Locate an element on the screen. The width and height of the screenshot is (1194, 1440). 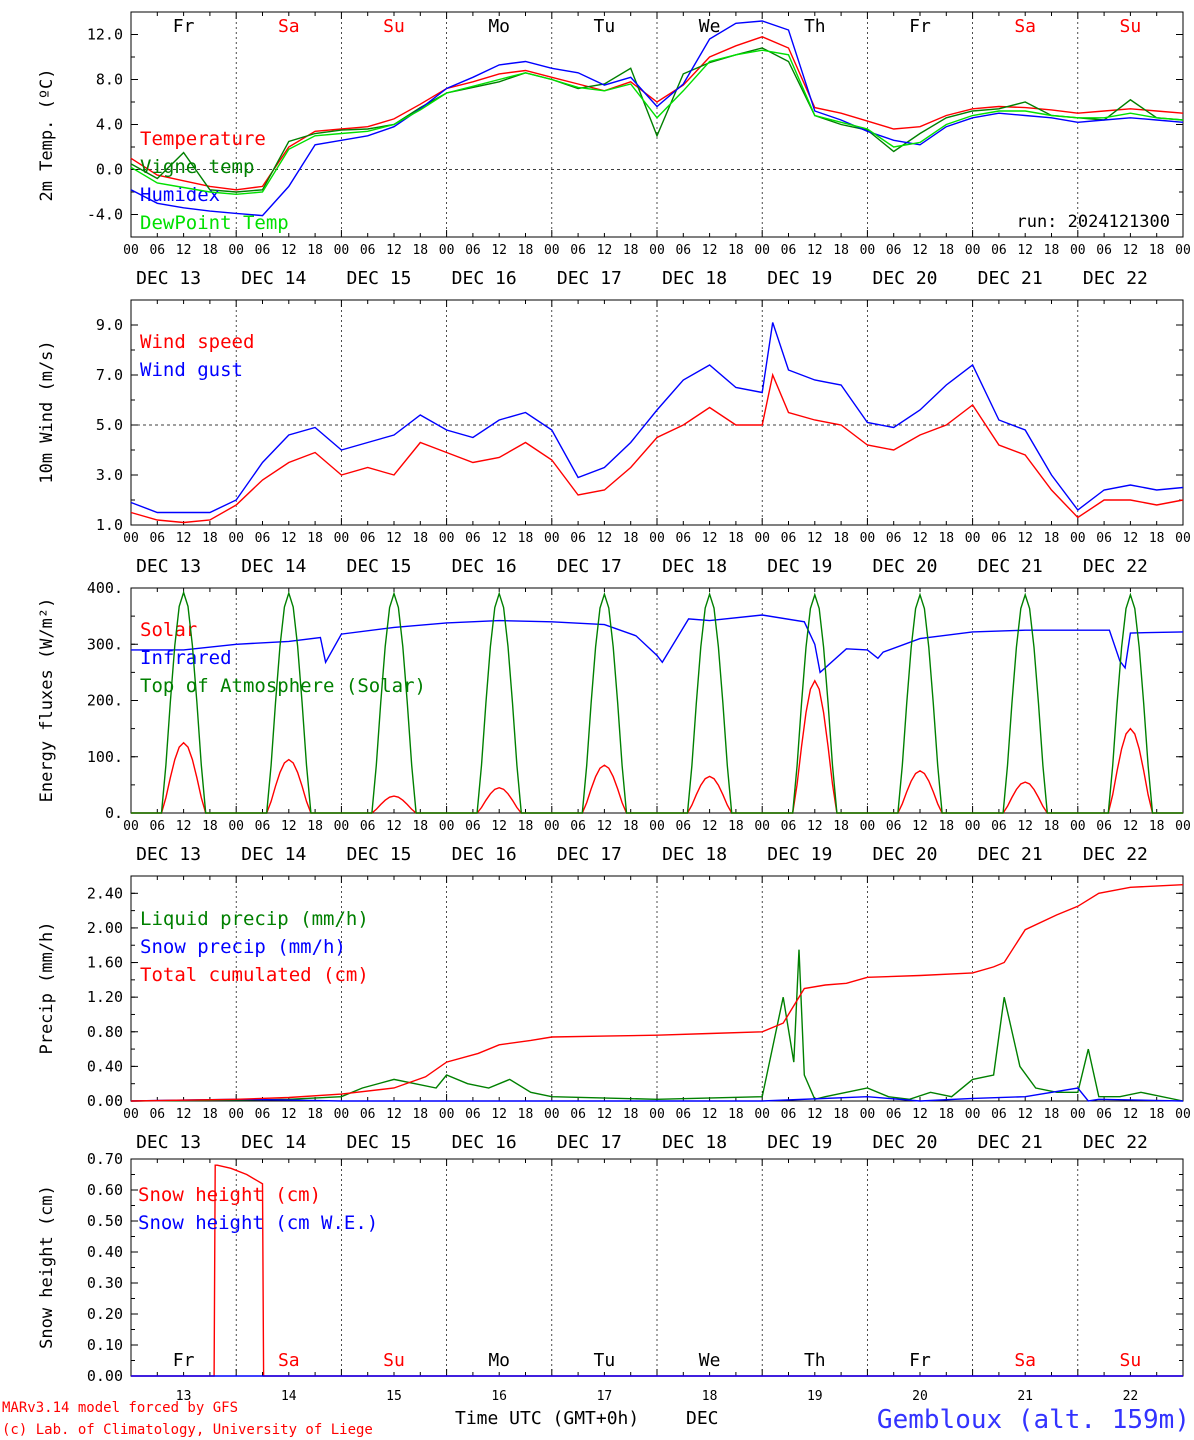
y-tick-label: 0.20 is located at coordinates (105, 1314).